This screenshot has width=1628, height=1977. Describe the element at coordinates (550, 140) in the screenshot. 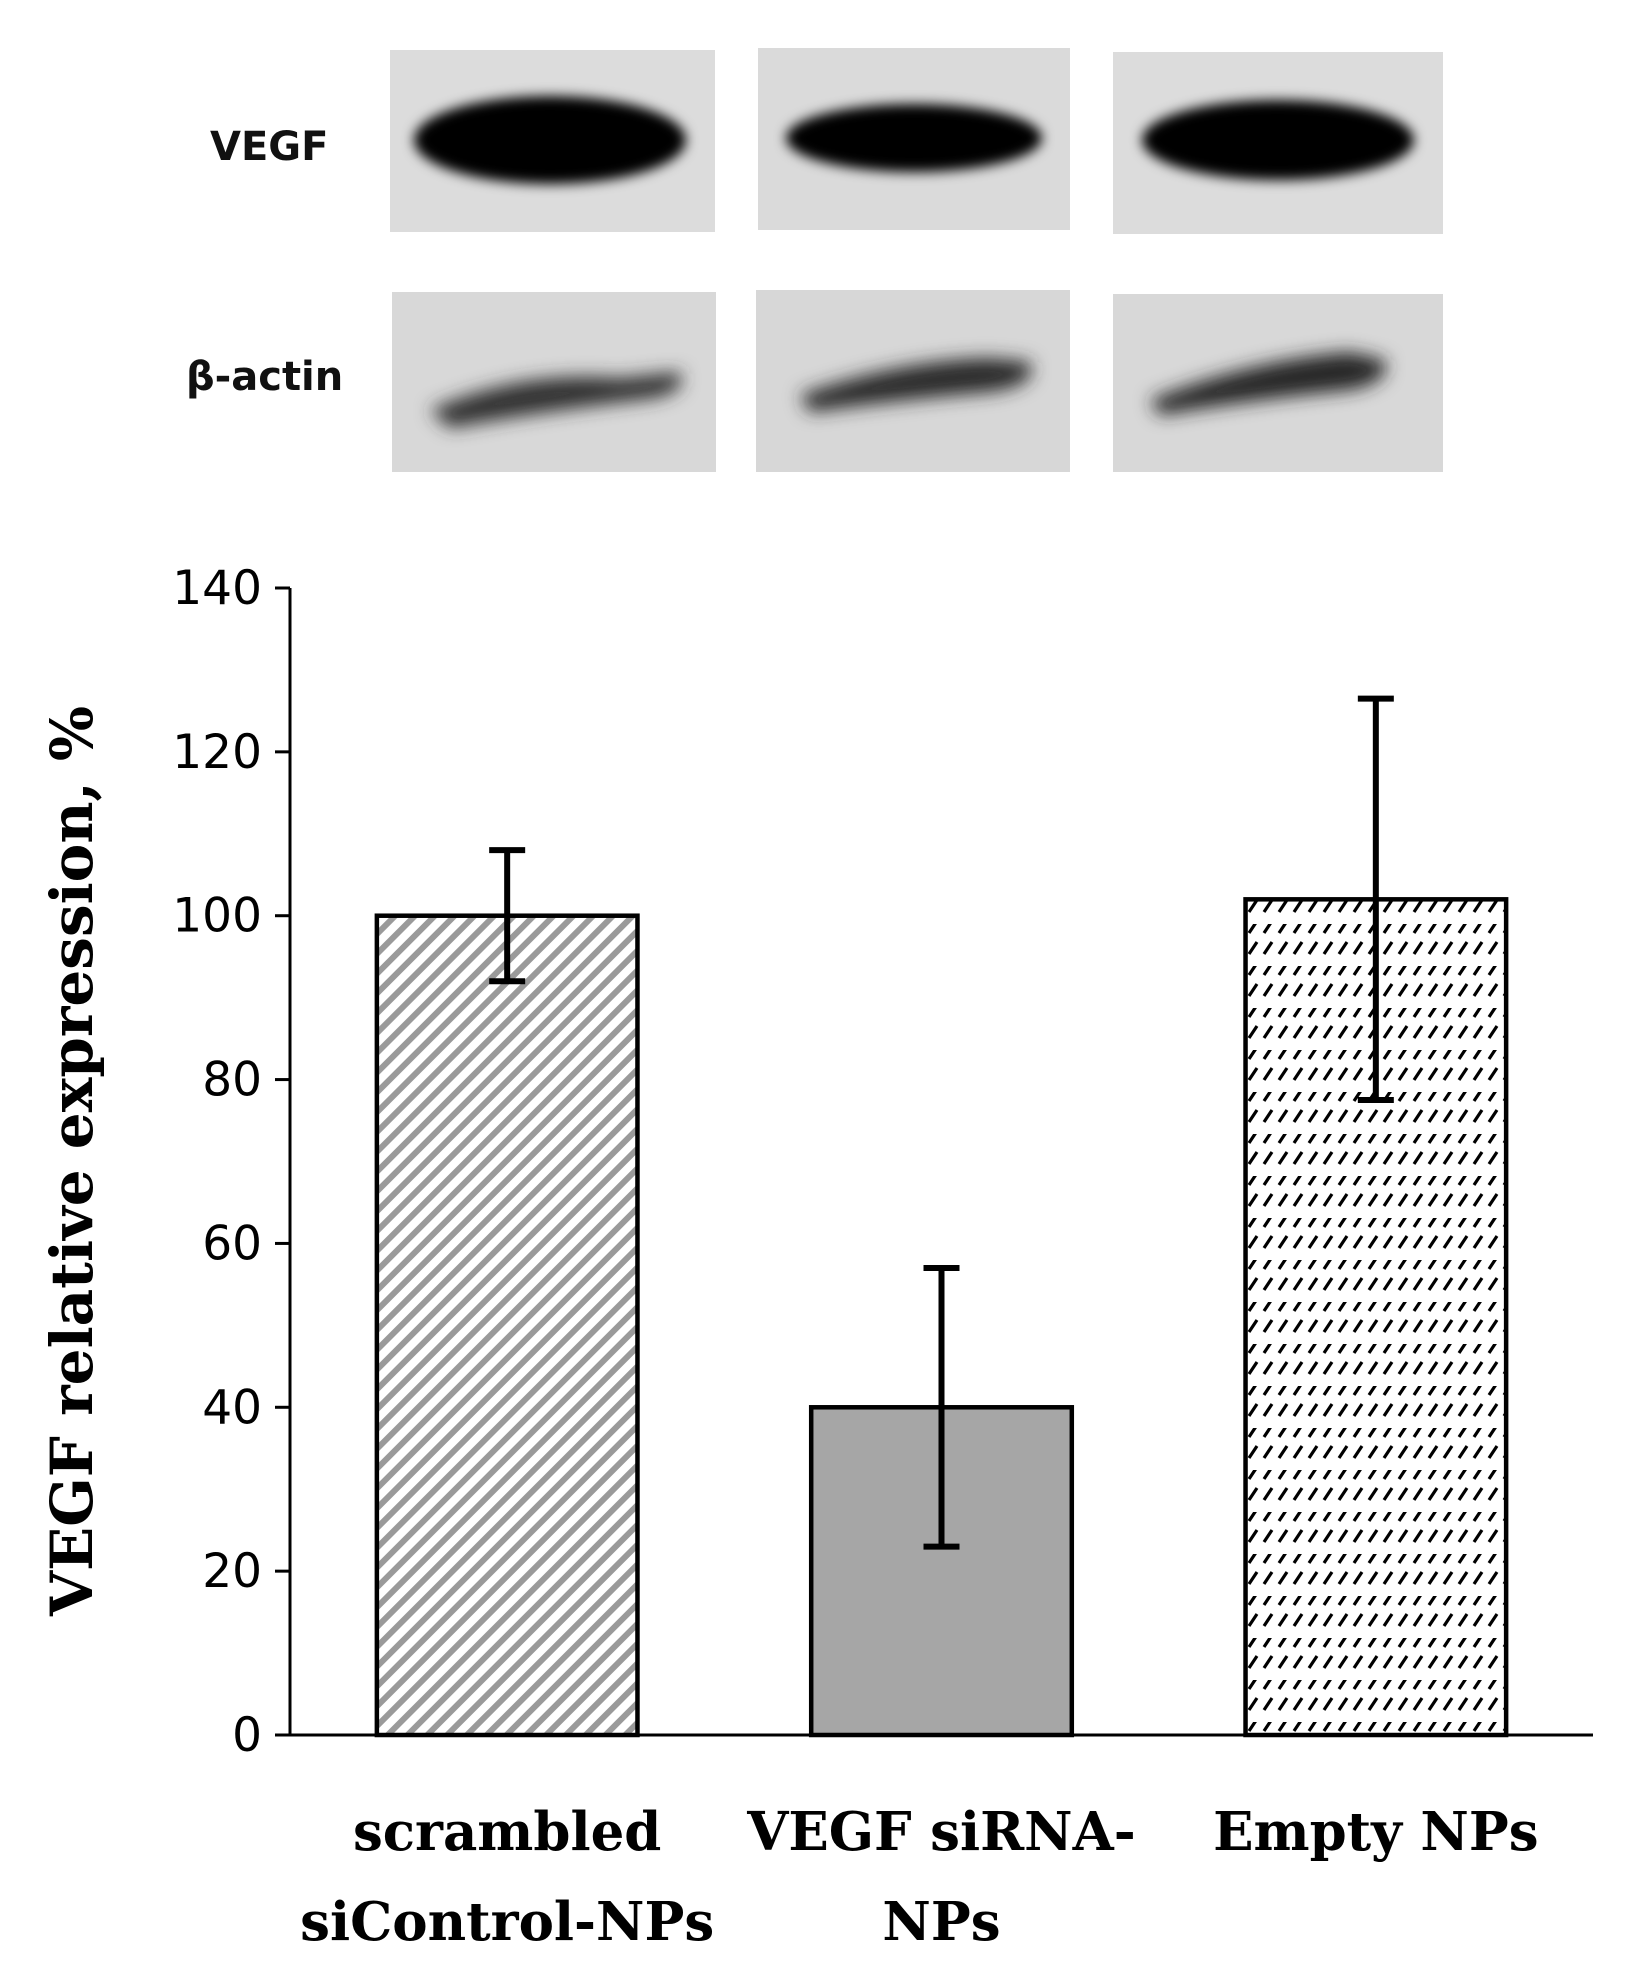

I see `blot-band-1-vegf` at that location.